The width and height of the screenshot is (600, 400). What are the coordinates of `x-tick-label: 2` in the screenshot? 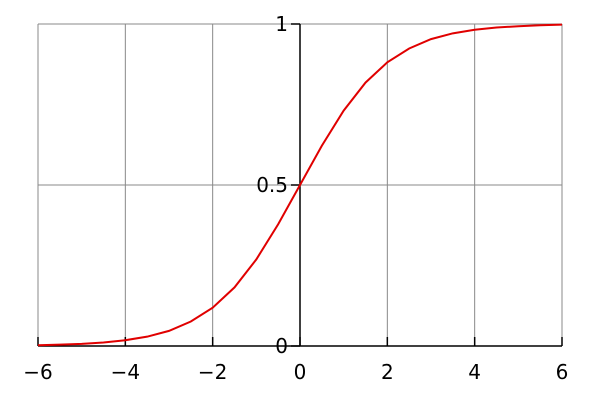 It's located at (387, 372).